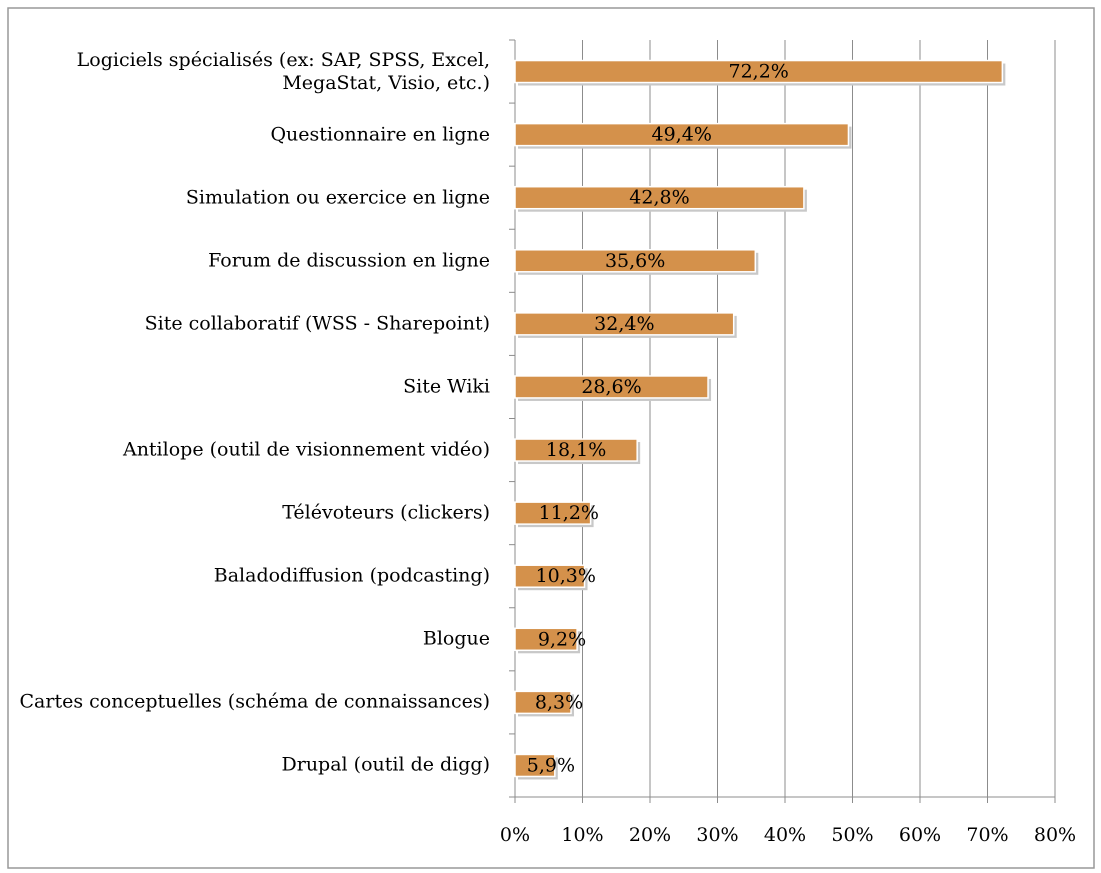  Describe the element at coordinates (306, 449) in the screenshot. I see `y-tick-label: Antilope (outil de visionnement vidéo)` at that location.